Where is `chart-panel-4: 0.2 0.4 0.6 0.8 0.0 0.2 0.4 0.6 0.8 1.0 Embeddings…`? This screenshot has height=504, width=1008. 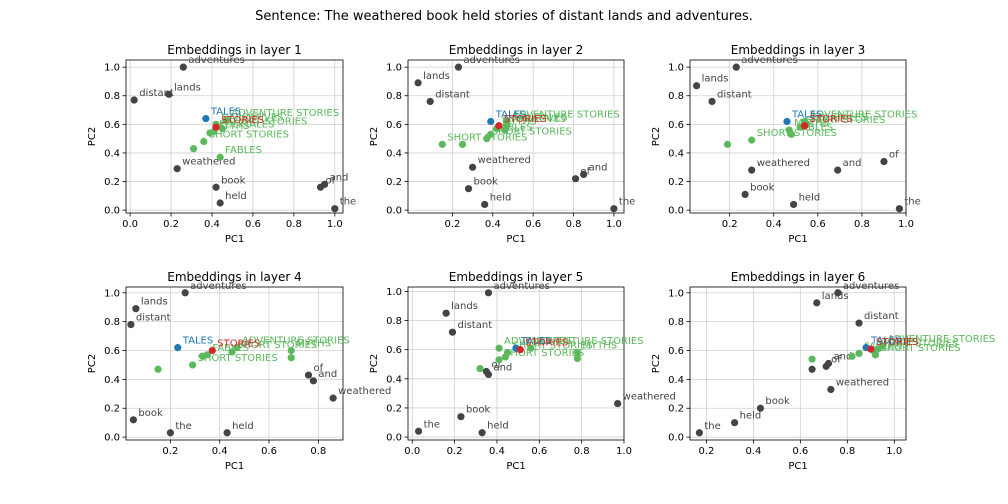
chart-panel-4: 0.2 0.4 0.6 0.8 0.0 0.2 0.4 0.6 0.8 1.0 Embeddings… is located at coordinates (239, 371).